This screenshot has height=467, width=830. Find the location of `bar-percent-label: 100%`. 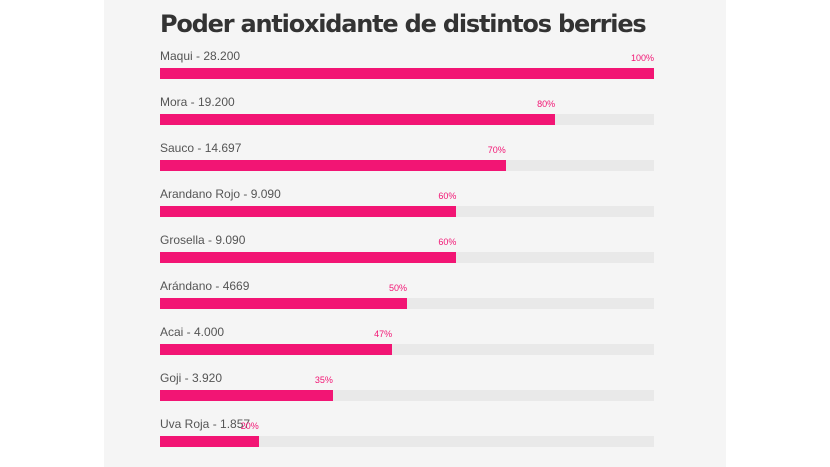

bar-percent-label: 100% is located at coordinates (642, 58).